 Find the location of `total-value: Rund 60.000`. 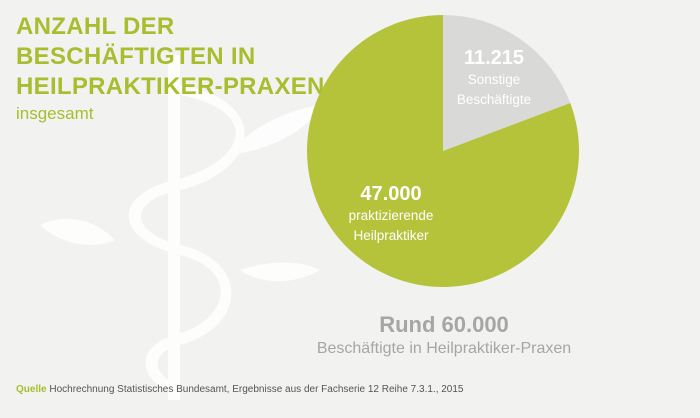

total-value: Rund 60.000 is located at coordinates (444, 324).